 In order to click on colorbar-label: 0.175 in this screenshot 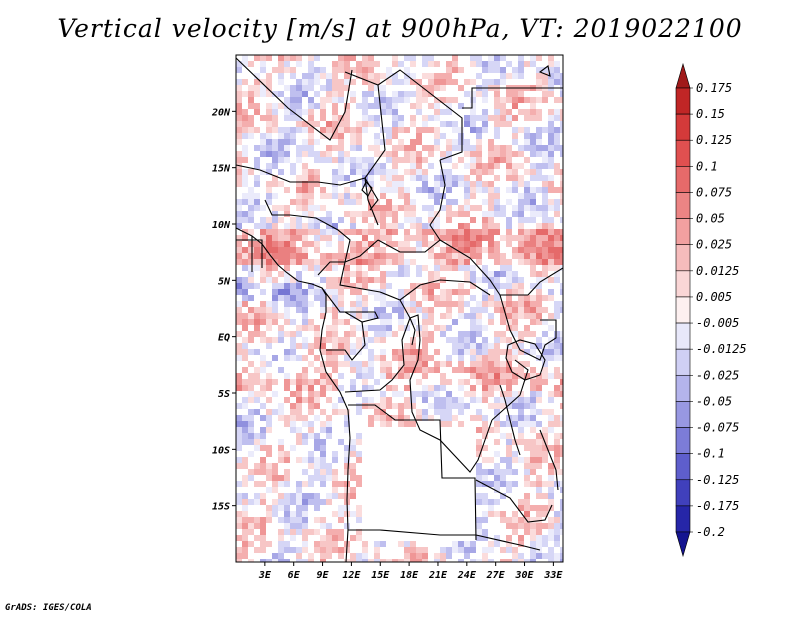, I will do `click(714, 88)`.